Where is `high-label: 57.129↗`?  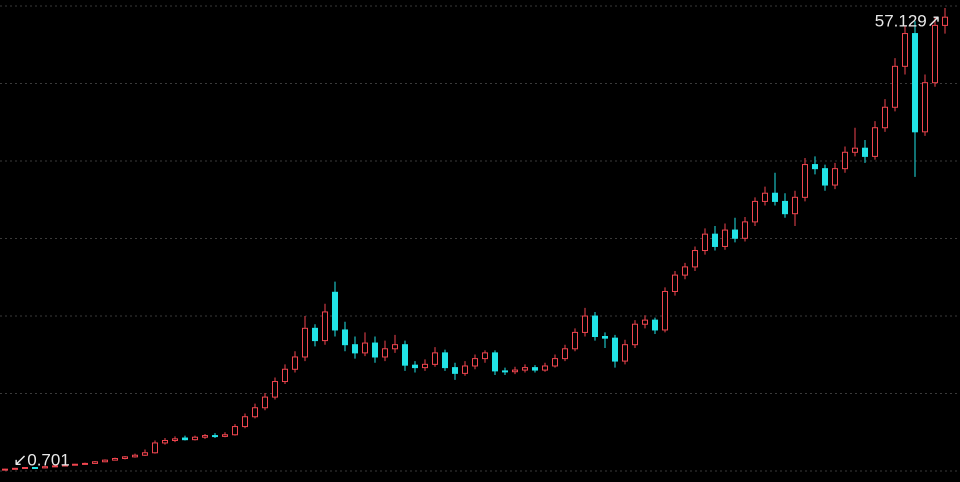
high-label: 57.129↗ is located at coordinates (908, 20).